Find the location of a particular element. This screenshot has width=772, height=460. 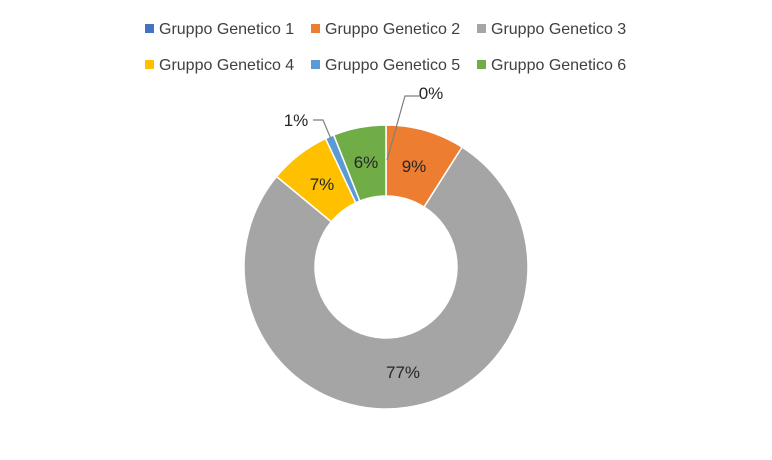

data-label-gruppo-genetico-4: 7% is located at coordinates (322, 184).